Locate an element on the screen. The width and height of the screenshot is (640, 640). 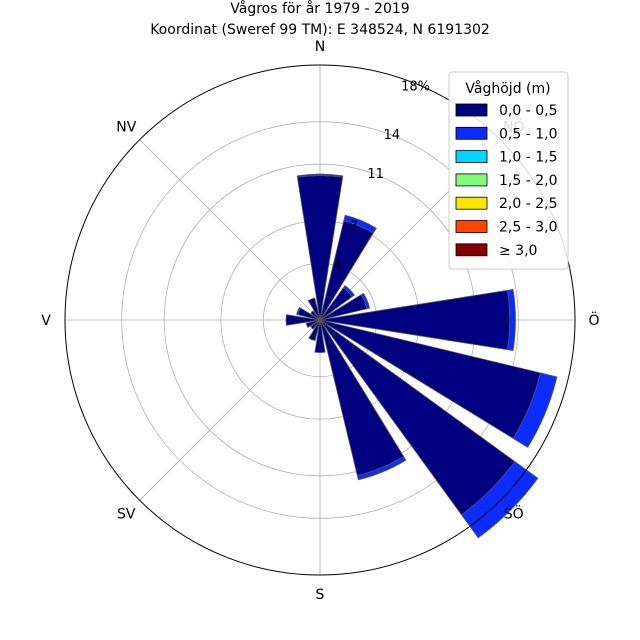
legend-label: 1,5 - 2,0 is located at coordinates (528, 181).